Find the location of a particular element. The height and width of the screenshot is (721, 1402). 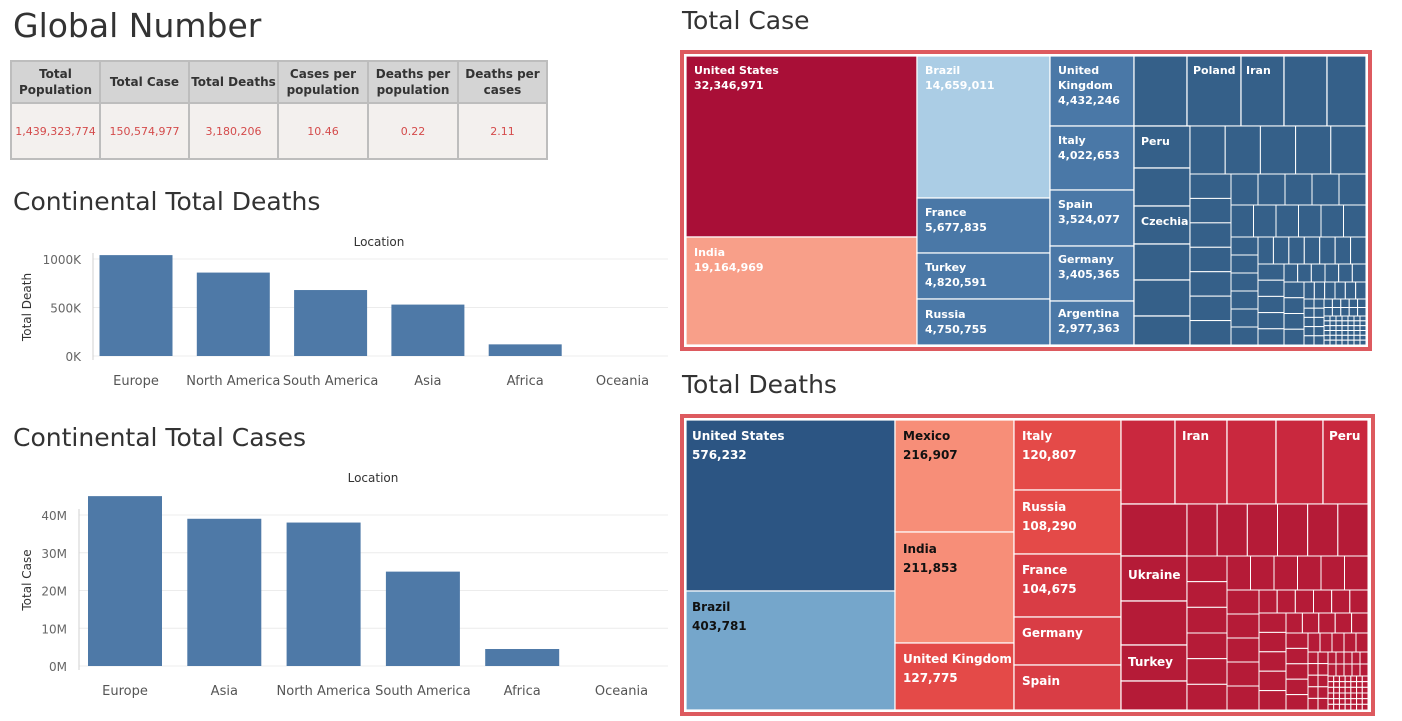

treemap-cell-spain is located at coordinates (1092, 218).